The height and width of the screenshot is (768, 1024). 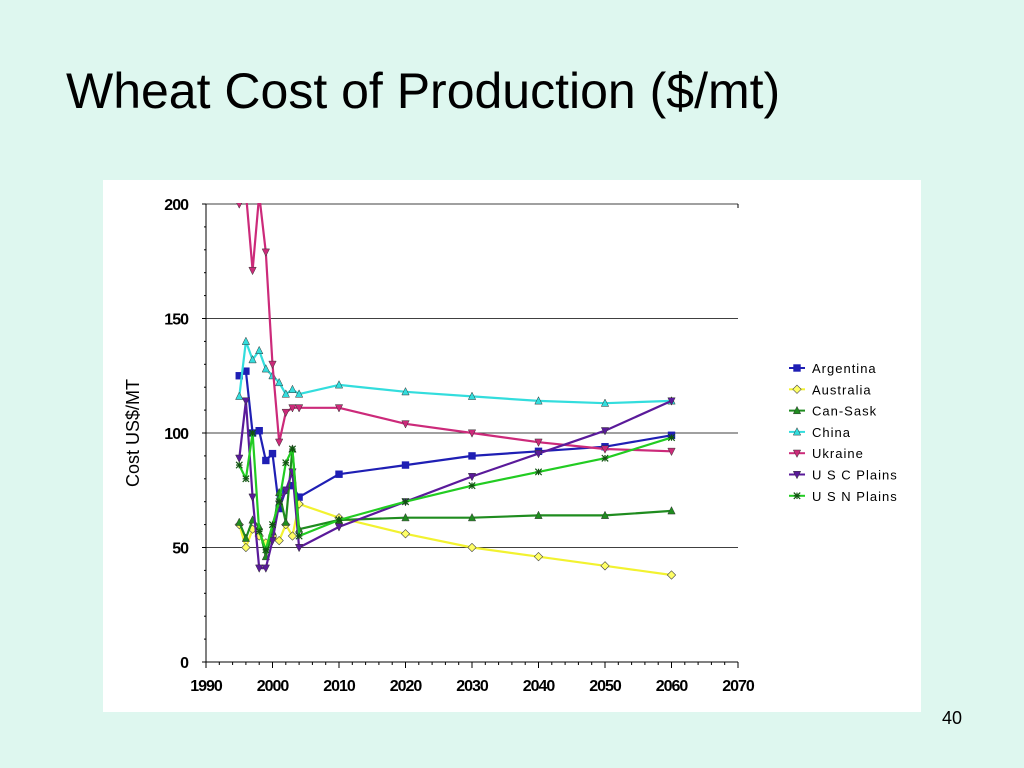 I want to click on legend-item-can-sask: Can-Sask, so click(x=832, y=411).